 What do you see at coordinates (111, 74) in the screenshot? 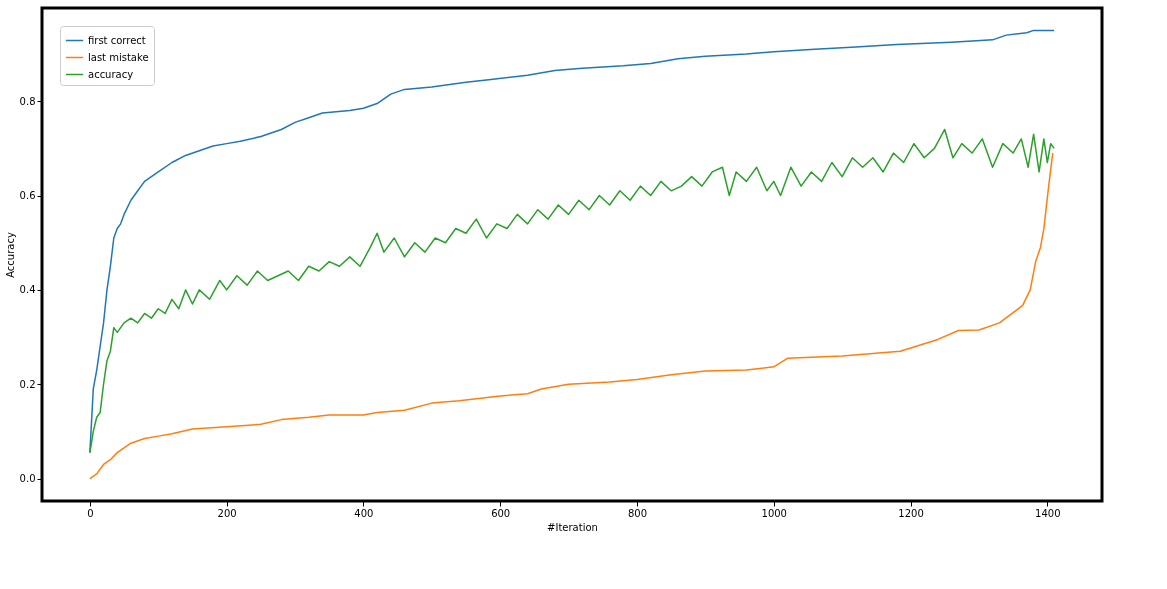
I see `legend-label: accuracy` at bounding box center [111, 74].